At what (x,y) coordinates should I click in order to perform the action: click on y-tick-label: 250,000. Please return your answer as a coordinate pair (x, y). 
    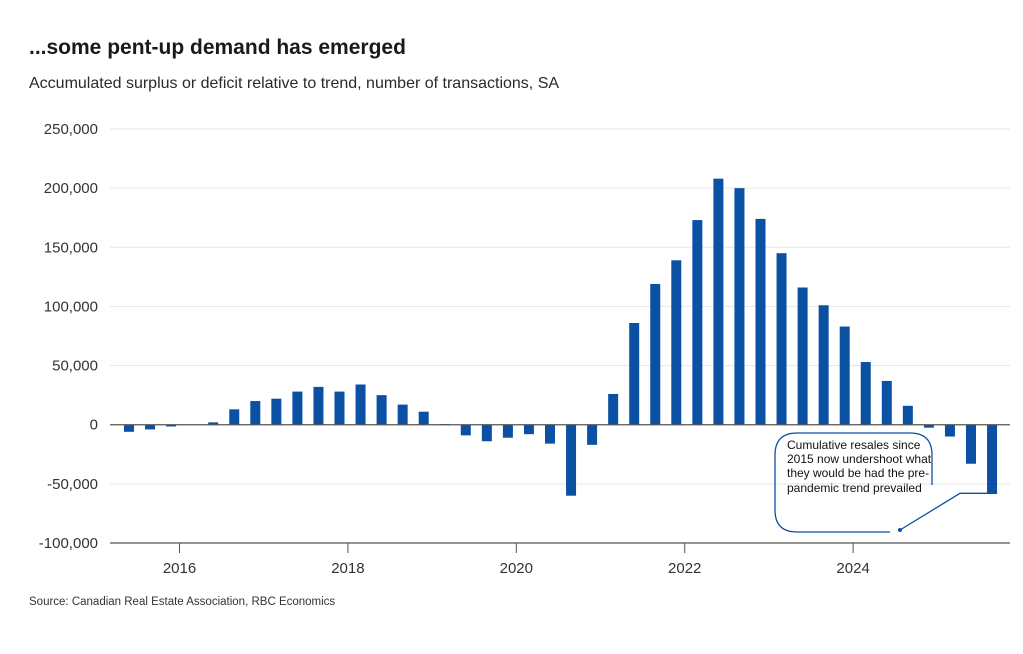
    Looking at the image, I should click on (71, 129).